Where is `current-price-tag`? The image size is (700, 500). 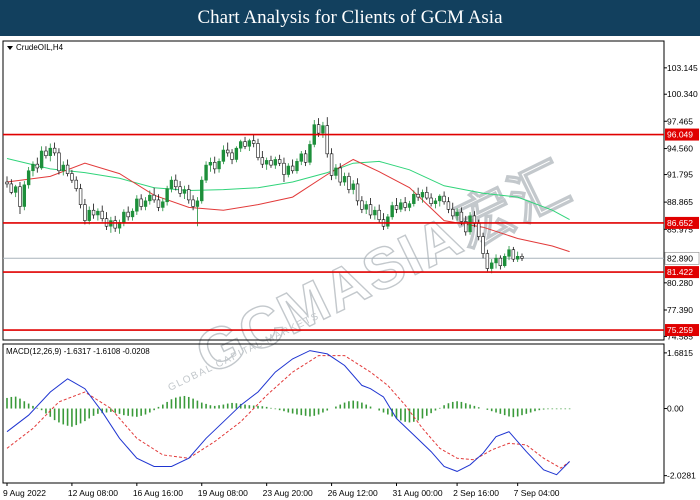
current-price-tag is located at coordinates (682, 258).